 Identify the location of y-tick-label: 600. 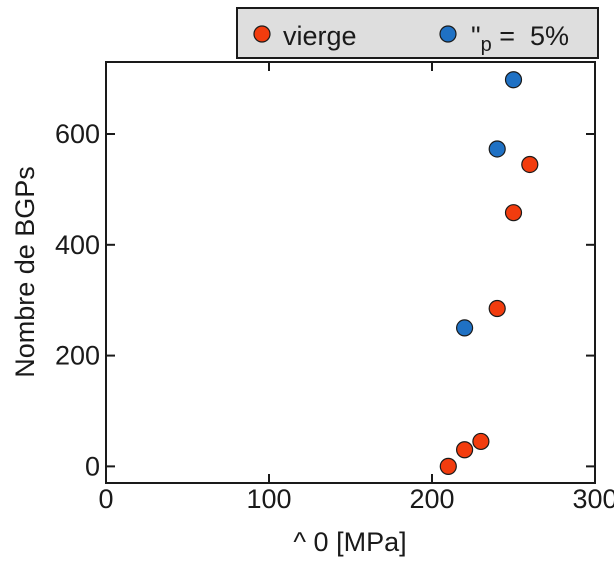
(77, 134).